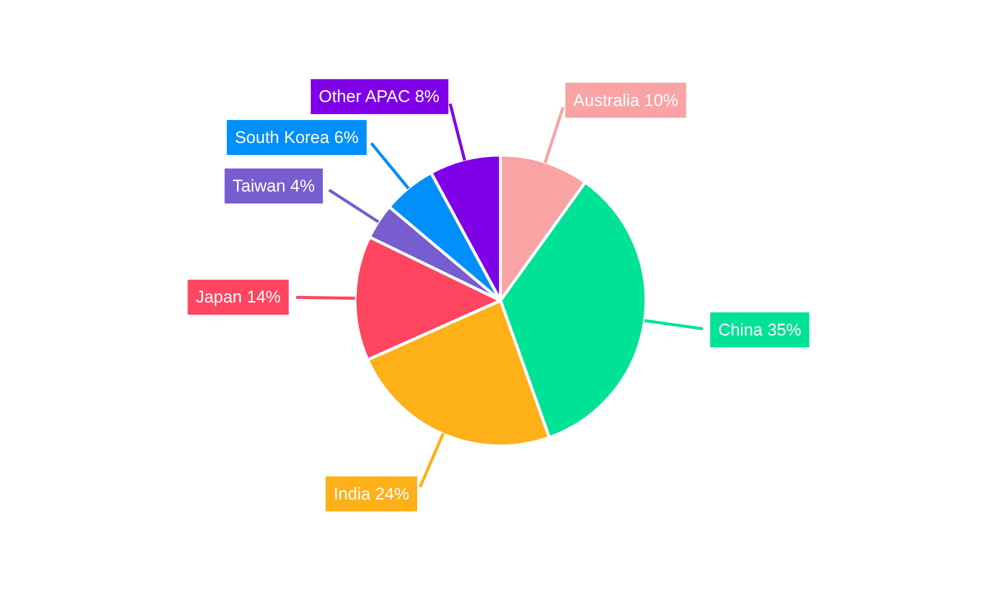  I want to click on slice-label: Other APAC 8%, so click(379, 96).